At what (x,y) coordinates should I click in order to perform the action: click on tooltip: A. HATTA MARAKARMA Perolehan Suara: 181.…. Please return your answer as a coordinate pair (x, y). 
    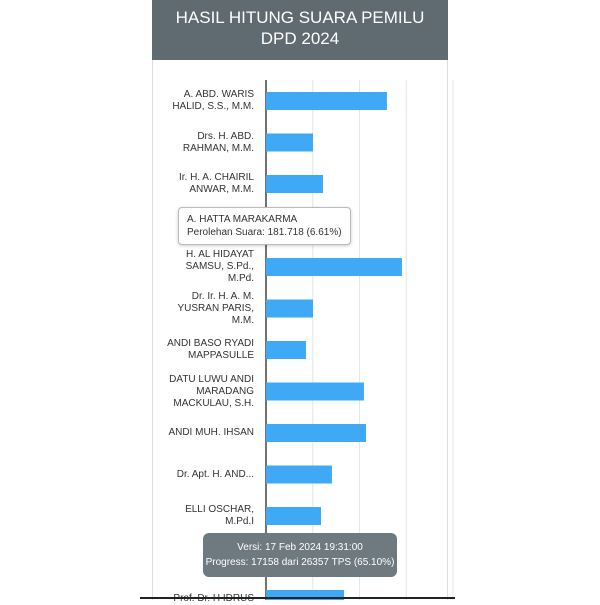
    Looking at the image, I should click on (264, 226).